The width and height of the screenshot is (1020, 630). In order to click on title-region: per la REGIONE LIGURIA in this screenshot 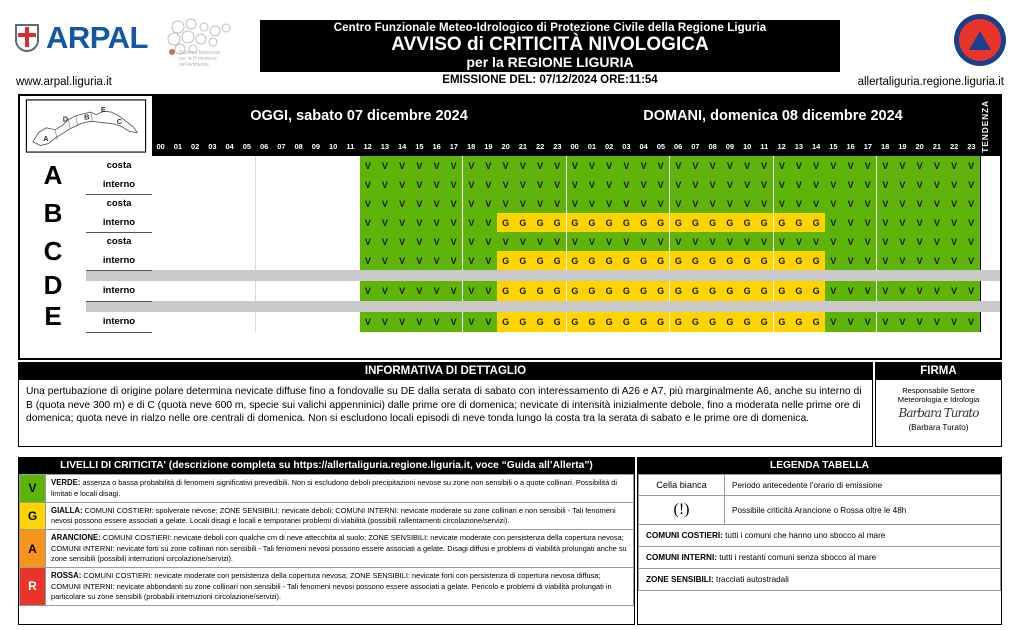, I will do `click(550, 62)`.